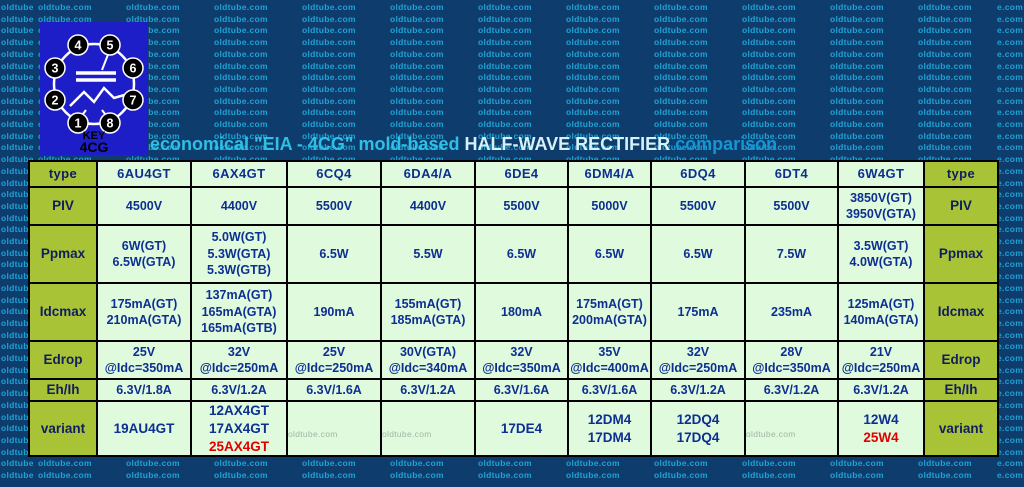  I want to click on column-header-6AX4GT: 6AX4GT, so click(239, 174).